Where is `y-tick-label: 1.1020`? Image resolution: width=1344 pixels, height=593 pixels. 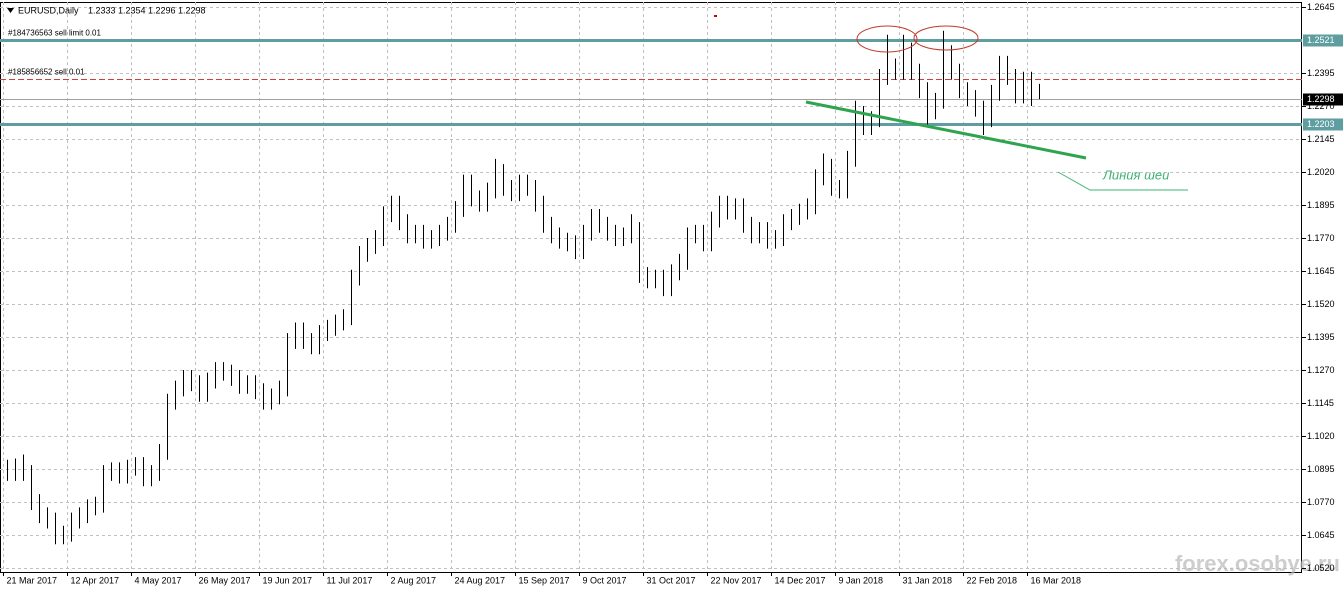
y-tick-label: 1.1020 is located at coordinates (1321, 436).